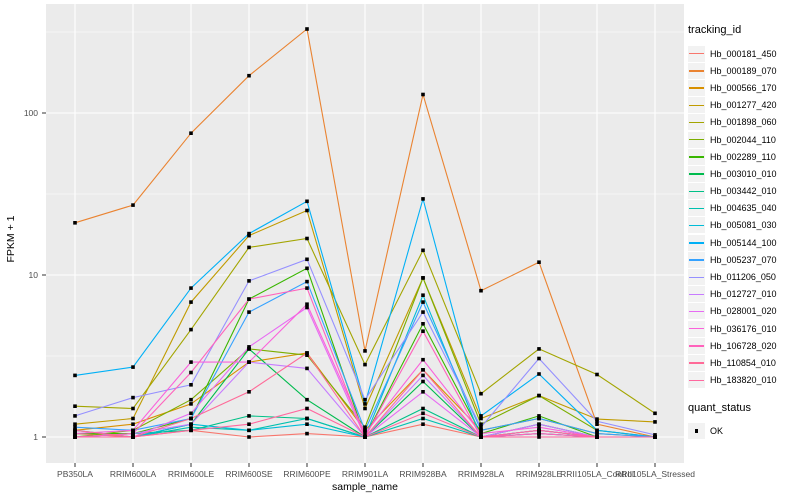 The height and width of the screenshot is (500, 800). What do you see at coordinates (743, 421) in the screenshot?
I see `quant-status-legend: quant_status OK` at bounding box center [743, 421].